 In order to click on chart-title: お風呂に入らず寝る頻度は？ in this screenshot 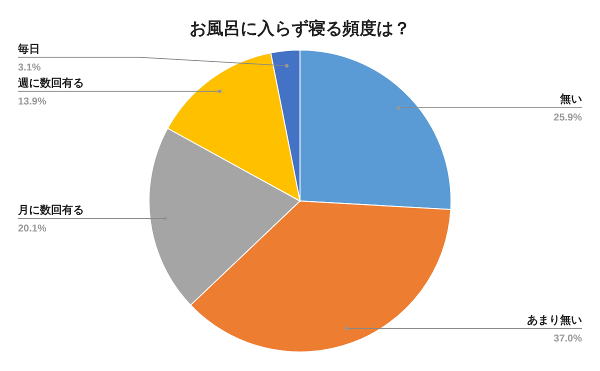, I will do `click(300, 28)`.